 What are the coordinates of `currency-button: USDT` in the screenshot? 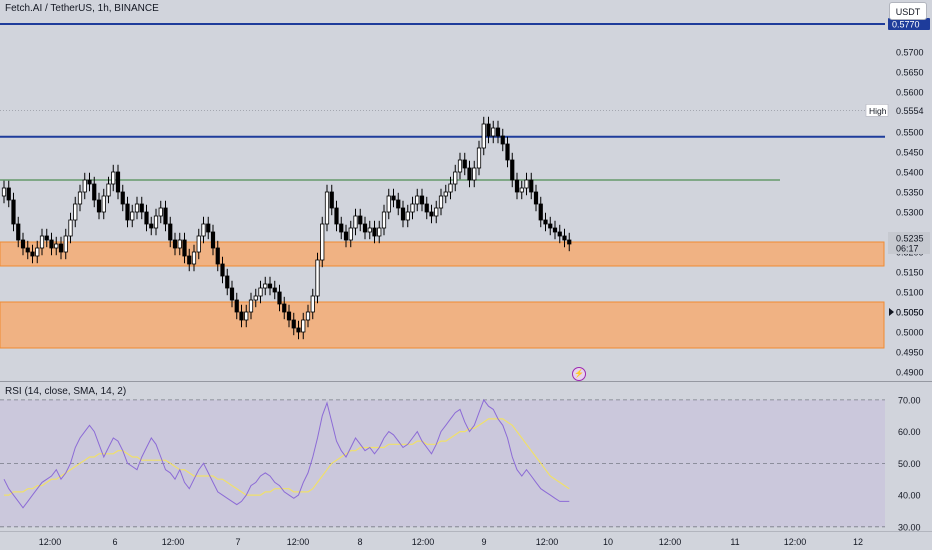 It's located at (908, 11).